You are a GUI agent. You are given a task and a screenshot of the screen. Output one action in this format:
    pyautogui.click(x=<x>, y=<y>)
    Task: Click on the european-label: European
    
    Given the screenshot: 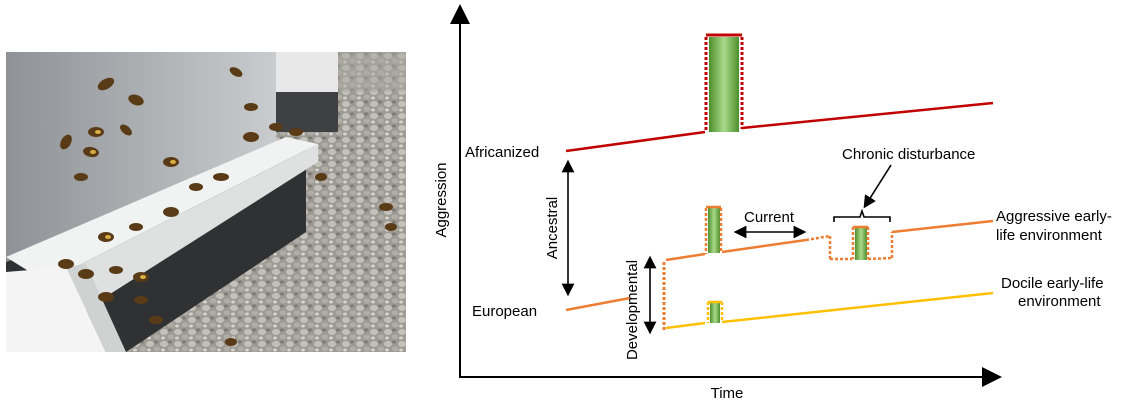 What is the action you would take?
    pyautogui.click(x=504, y=311)
    